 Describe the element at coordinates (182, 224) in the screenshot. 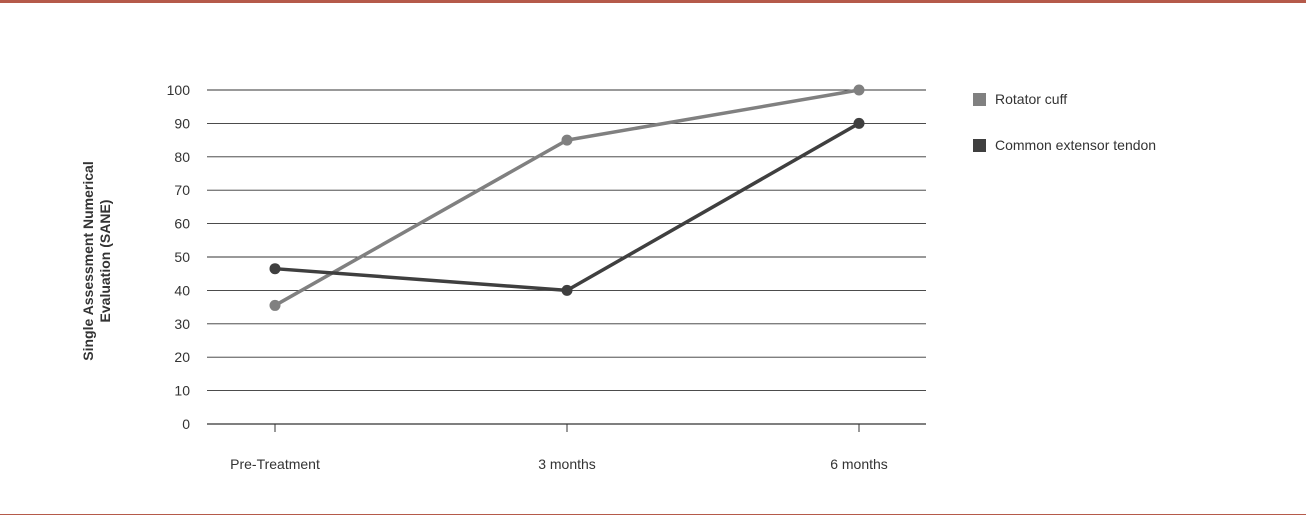

I see `y-tick-label: 60` at that location.